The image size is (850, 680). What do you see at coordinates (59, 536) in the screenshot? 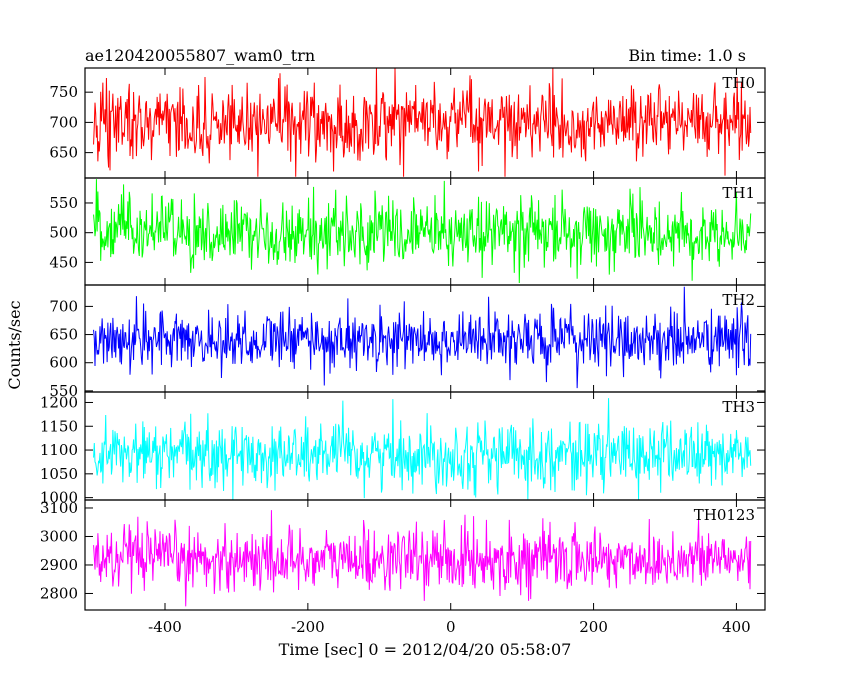
I see `y-tick-label: 3000` at bounding box center [59, 536].